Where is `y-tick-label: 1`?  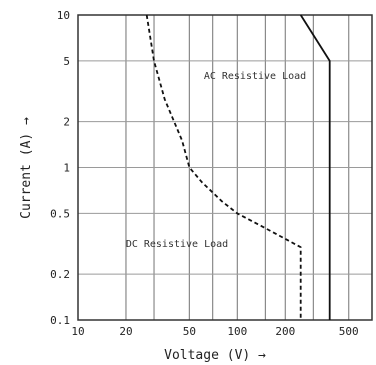 y-tick-label: 1 is located at coordinates (66, 168).